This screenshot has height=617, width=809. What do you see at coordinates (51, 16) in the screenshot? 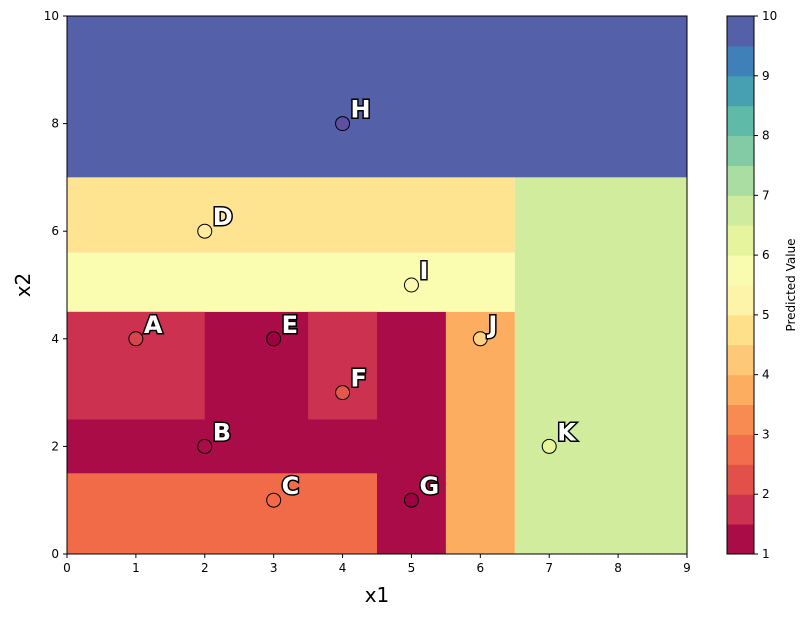
I see `y-tick-label: 10` at bounding box center [51, 16].